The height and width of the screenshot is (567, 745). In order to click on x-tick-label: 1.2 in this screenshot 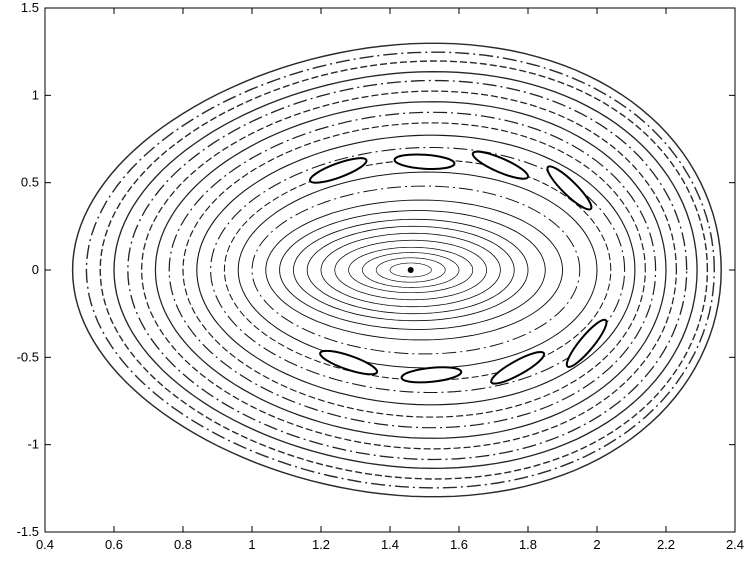, I will do `click(321, 544)`.